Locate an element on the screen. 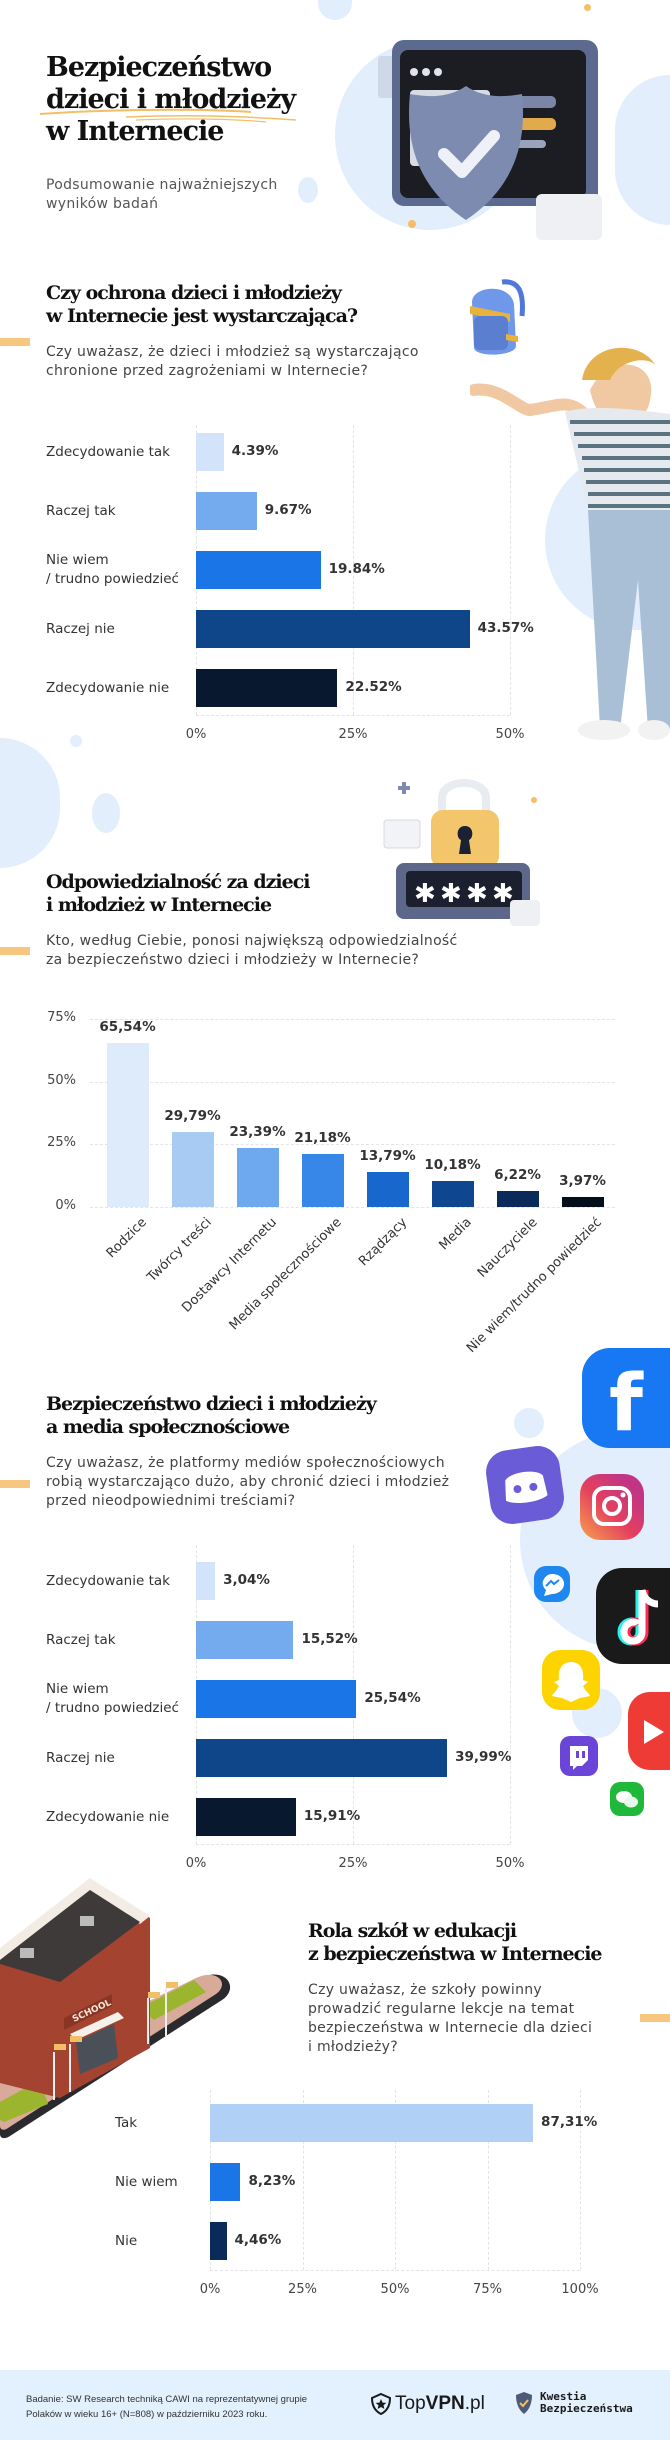  twitch-icon is located at coordinates (579, 1756).